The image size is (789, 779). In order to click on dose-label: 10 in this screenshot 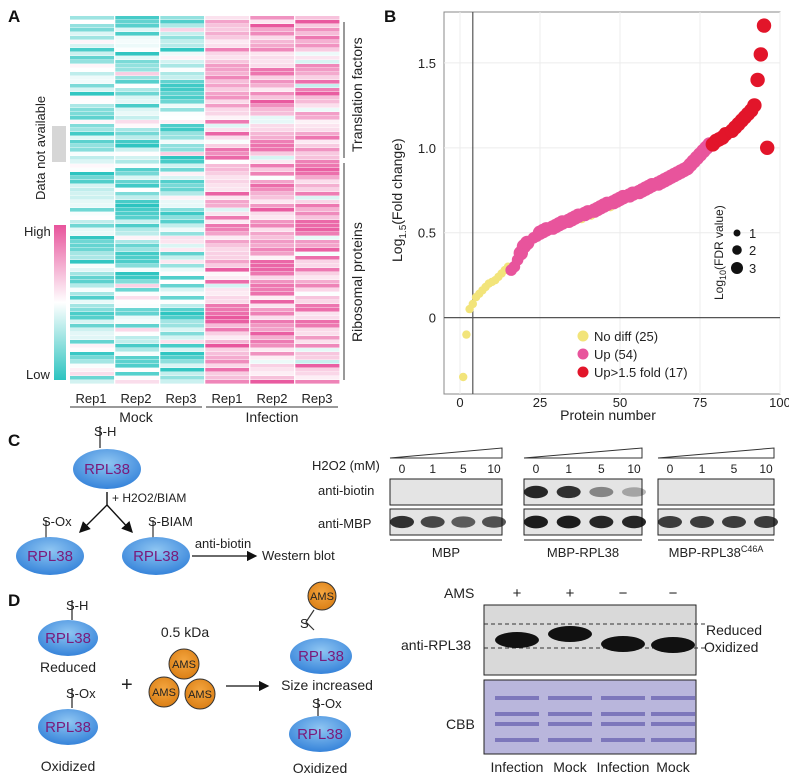, I will do `click(766, 469)`.